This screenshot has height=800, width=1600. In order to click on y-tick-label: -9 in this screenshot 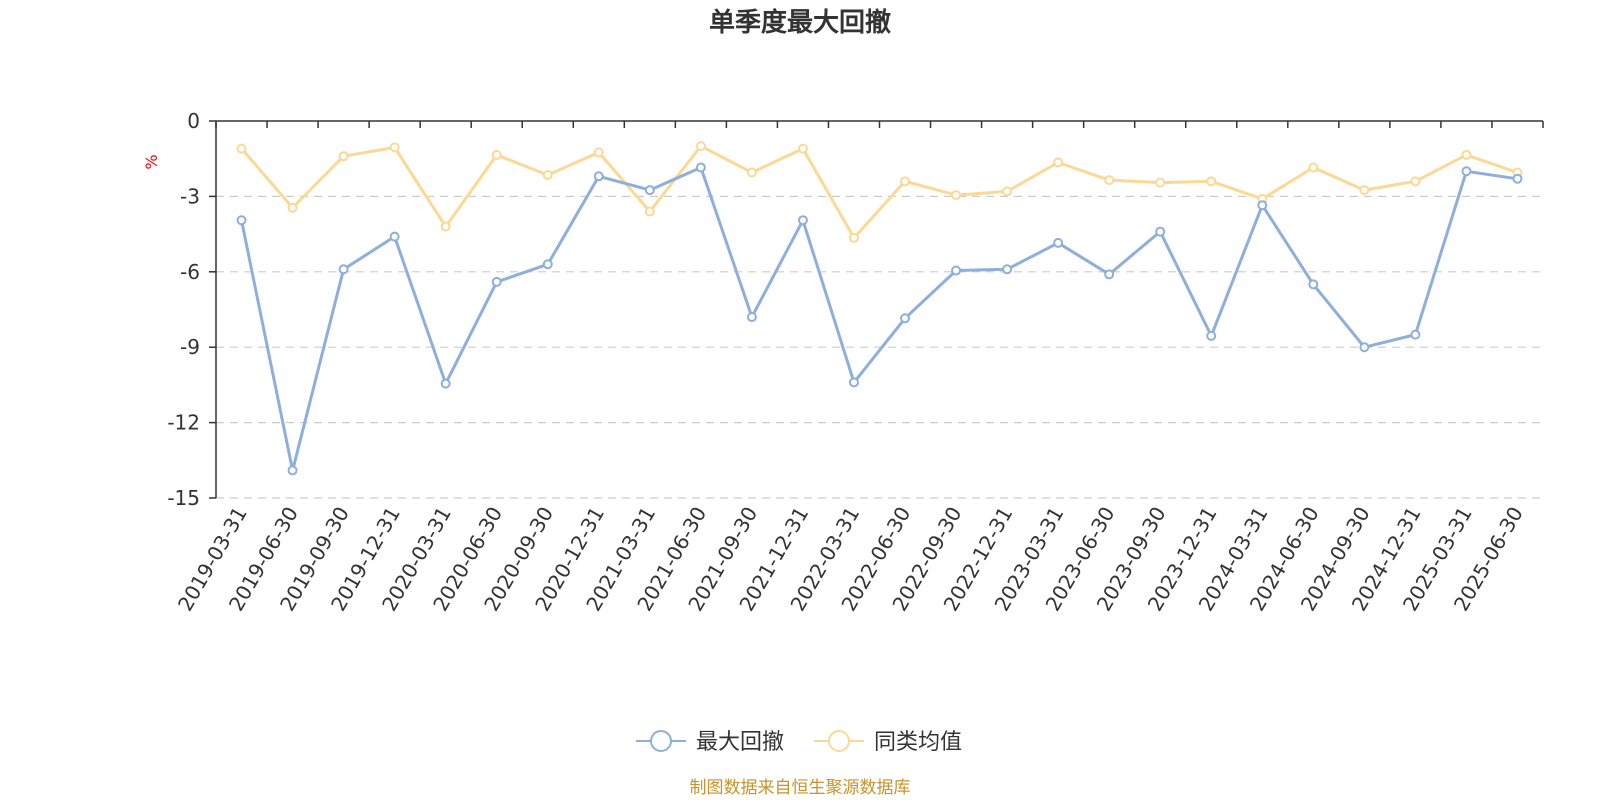, I will do `click(190, 347)`.